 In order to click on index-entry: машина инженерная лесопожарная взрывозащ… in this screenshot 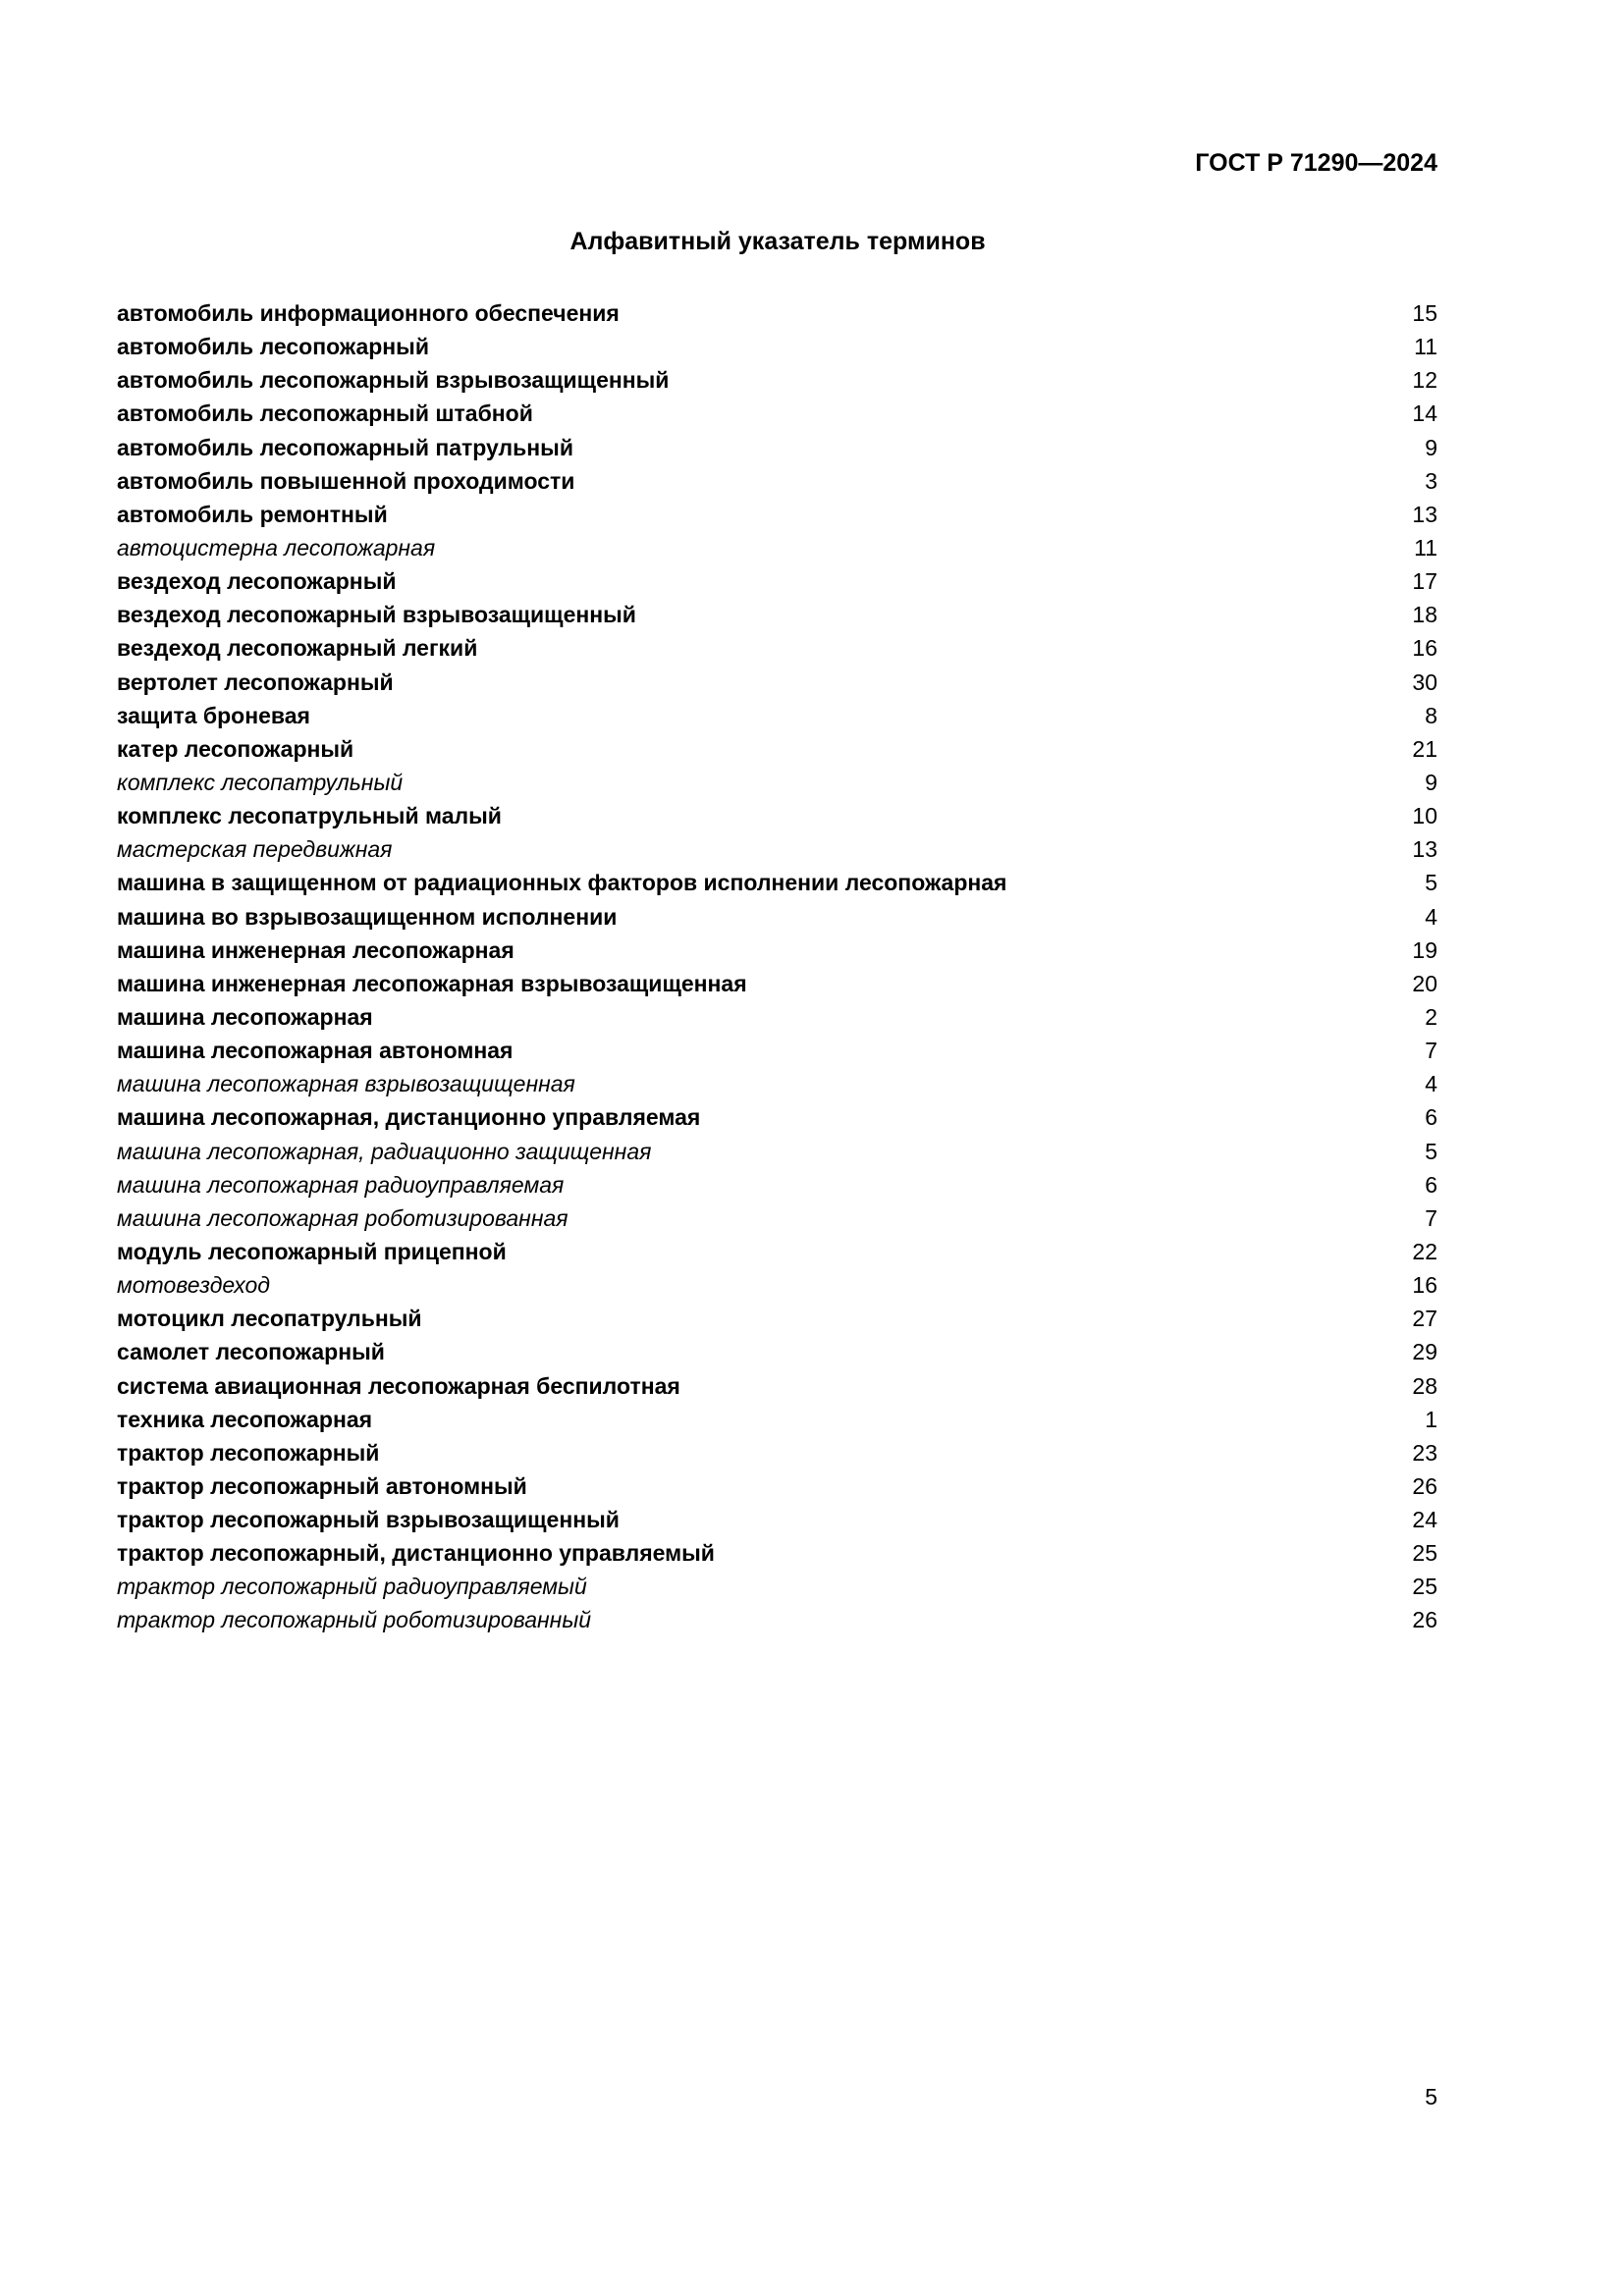, I will do `click(777, 984)`.